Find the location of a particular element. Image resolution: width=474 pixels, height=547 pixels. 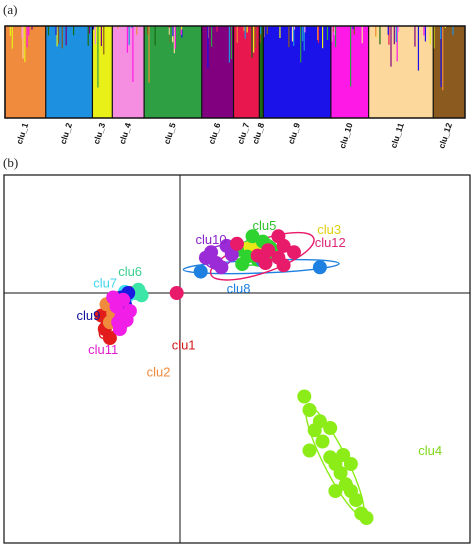

point-clu8 is located at coordinates (319, 267).